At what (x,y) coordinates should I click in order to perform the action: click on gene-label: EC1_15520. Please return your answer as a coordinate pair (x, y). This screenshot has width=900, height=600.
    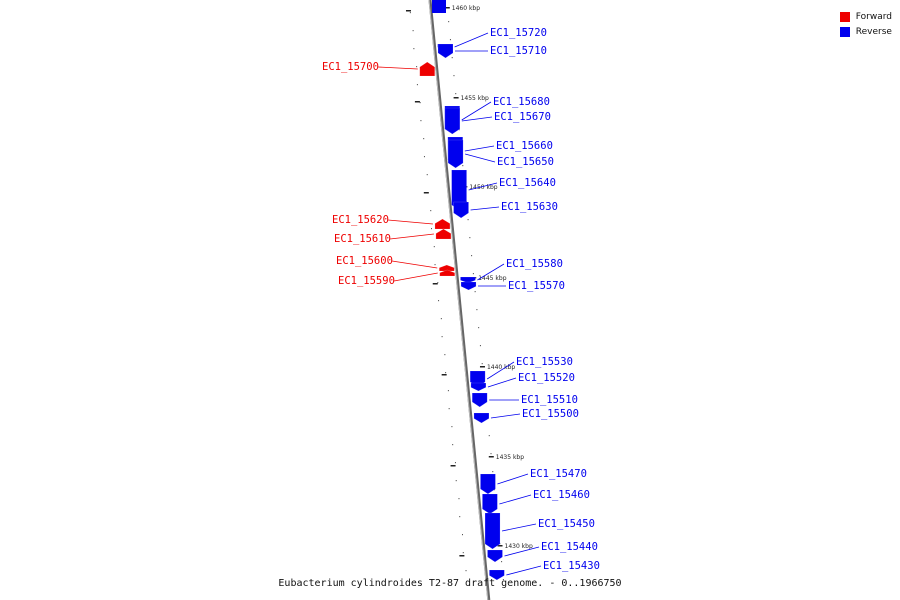
    Looking at the image, I should click on (546, 378).